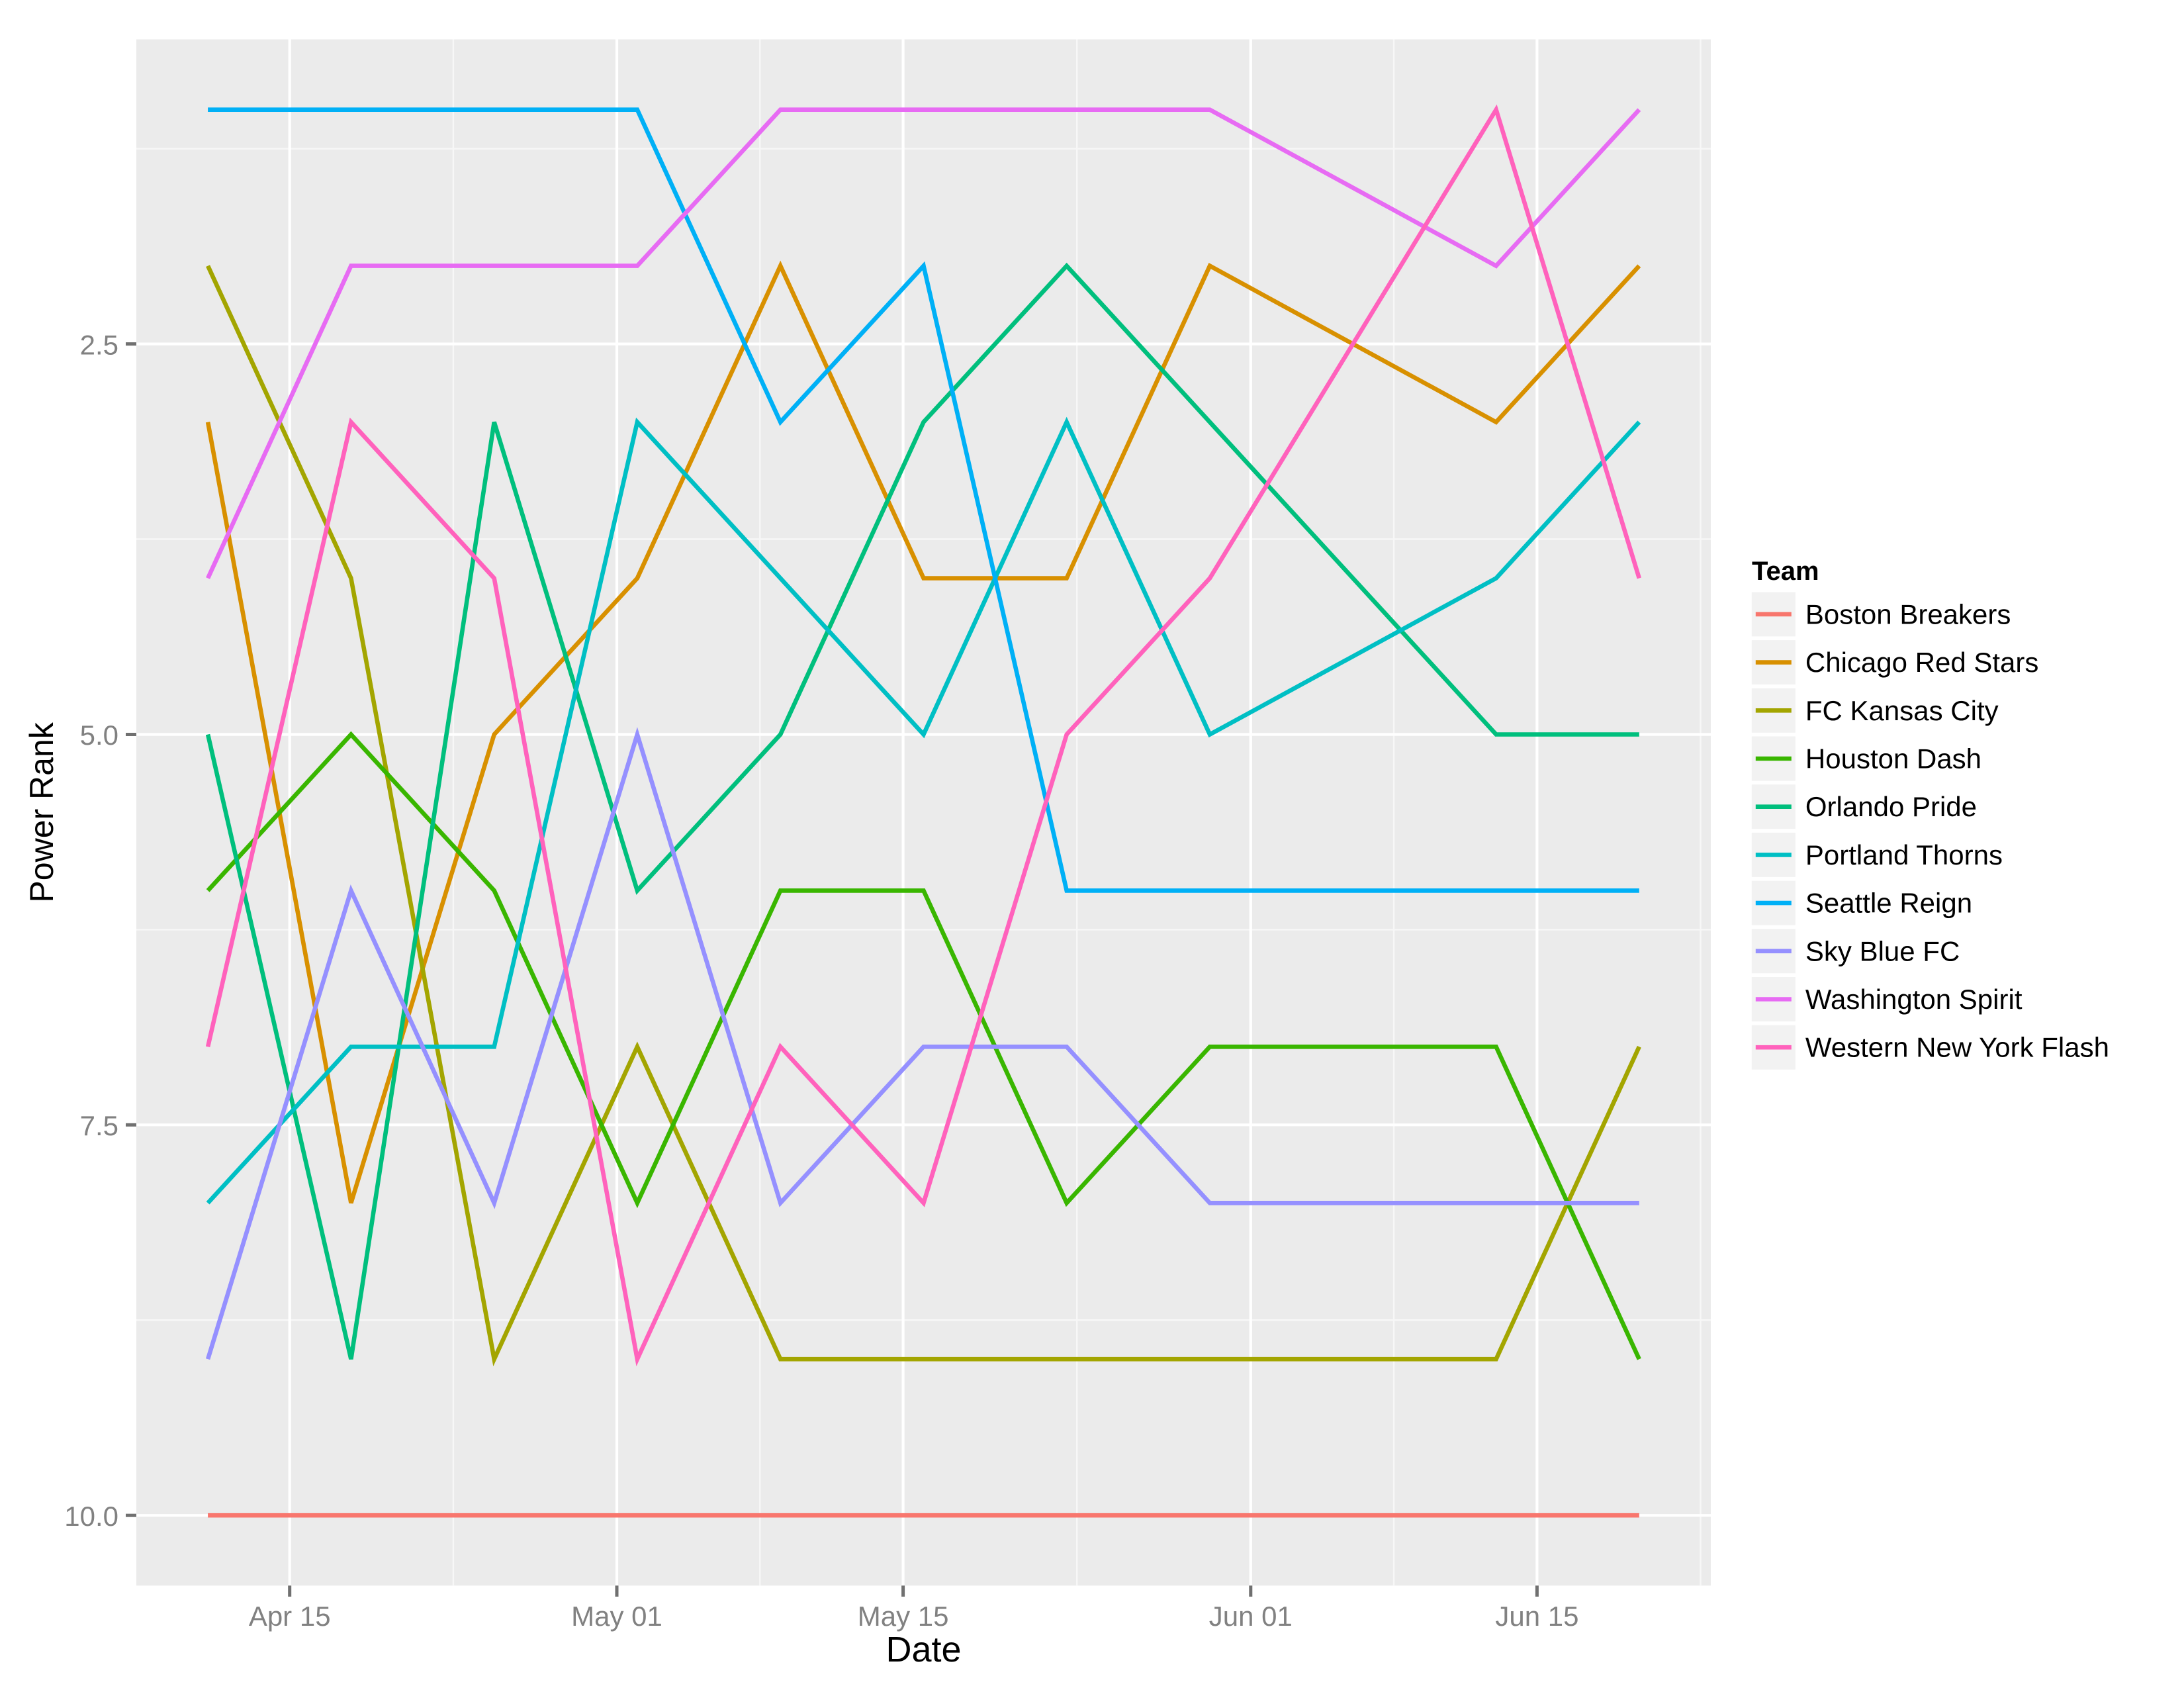  I want to click on svg-text: Jun 01, so click(1251, 1616).